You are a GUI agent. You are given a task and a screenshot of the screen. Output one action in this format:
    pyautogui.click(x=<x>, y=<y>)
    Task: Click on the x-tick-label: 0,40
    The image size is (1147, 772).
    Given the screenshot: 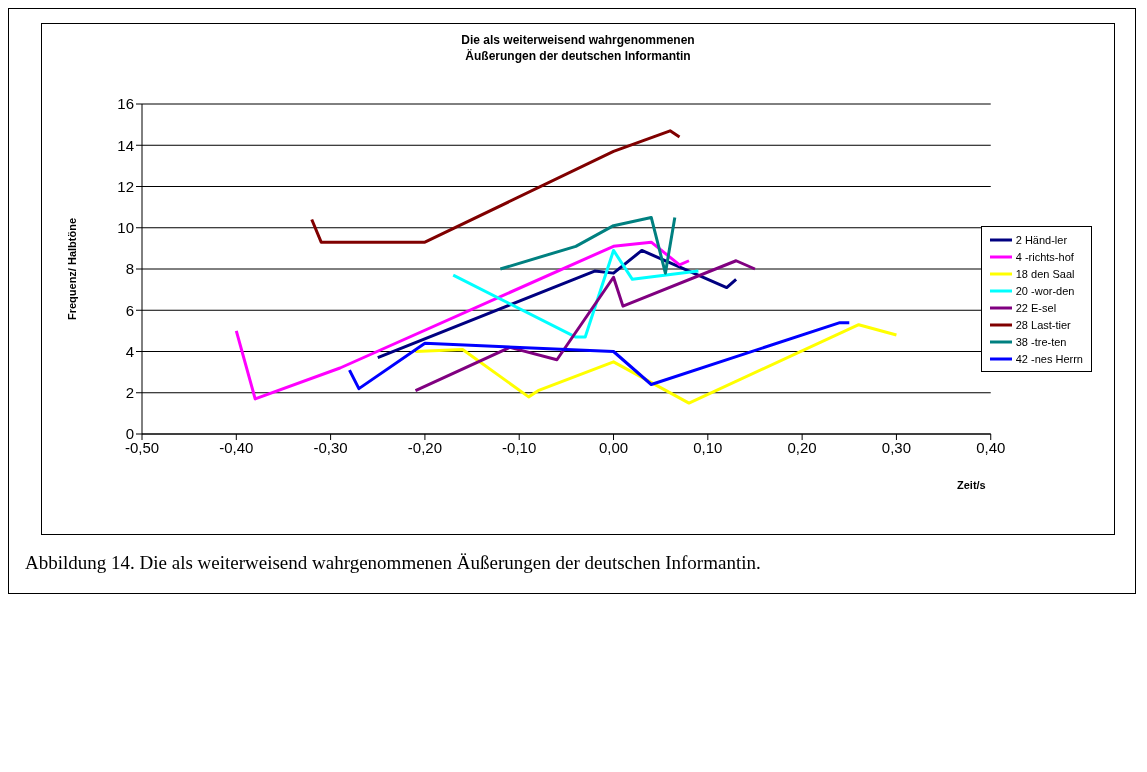 What is the action you would take?
    pyautogui.click(x=991, y=447)
    